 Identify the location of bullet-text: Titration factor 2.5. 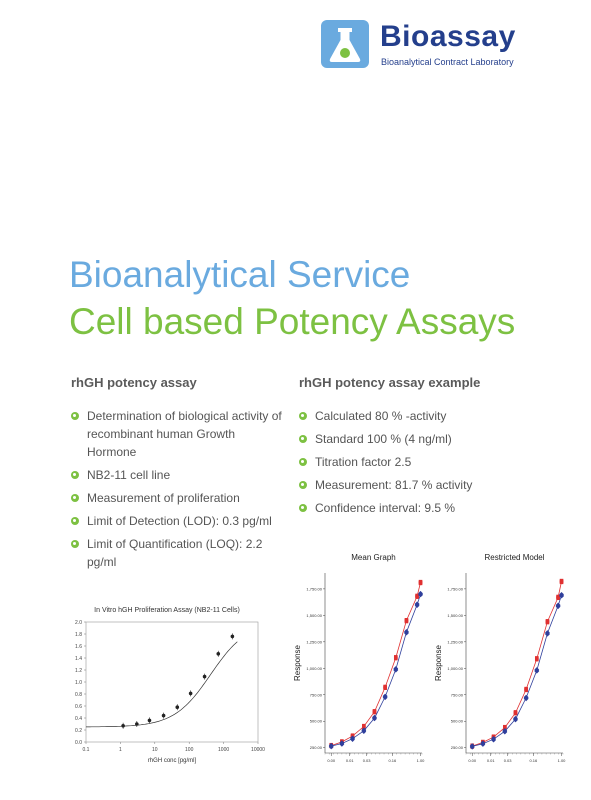
(363, 462).